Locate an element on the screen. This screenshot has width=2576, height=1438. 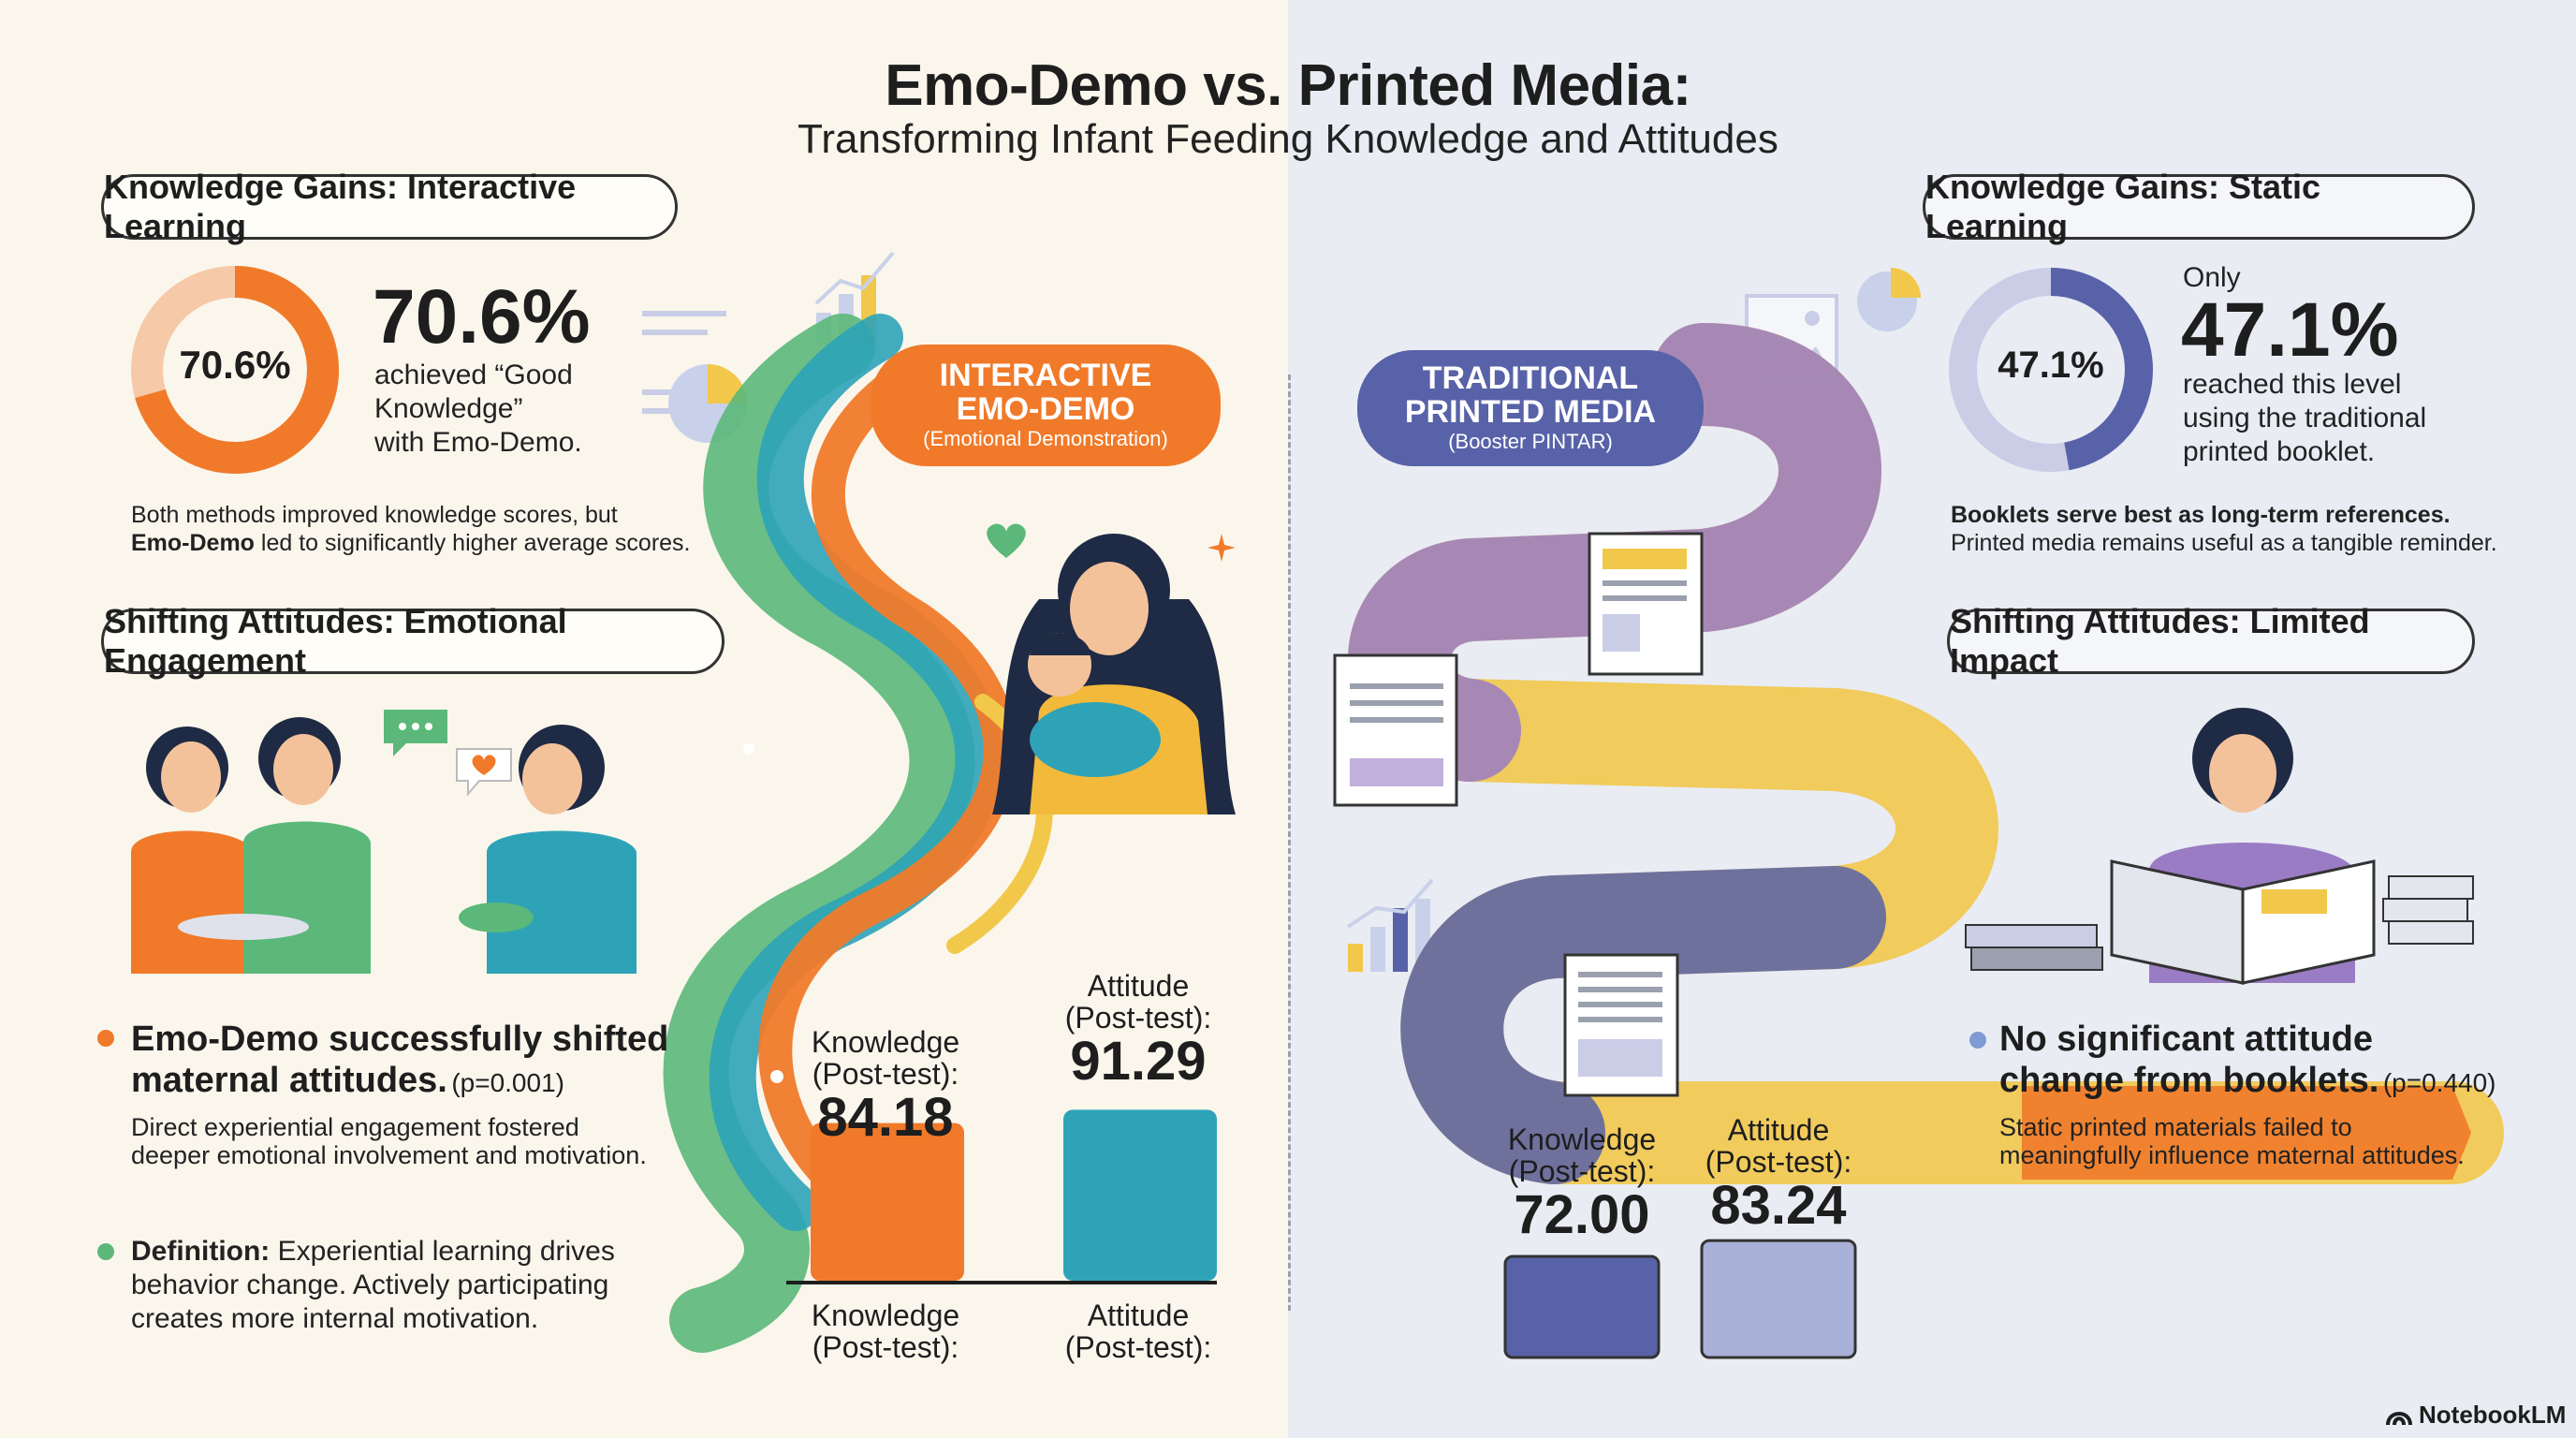
notebooklm-logo-icon is located at coordinates (2399, 1418).